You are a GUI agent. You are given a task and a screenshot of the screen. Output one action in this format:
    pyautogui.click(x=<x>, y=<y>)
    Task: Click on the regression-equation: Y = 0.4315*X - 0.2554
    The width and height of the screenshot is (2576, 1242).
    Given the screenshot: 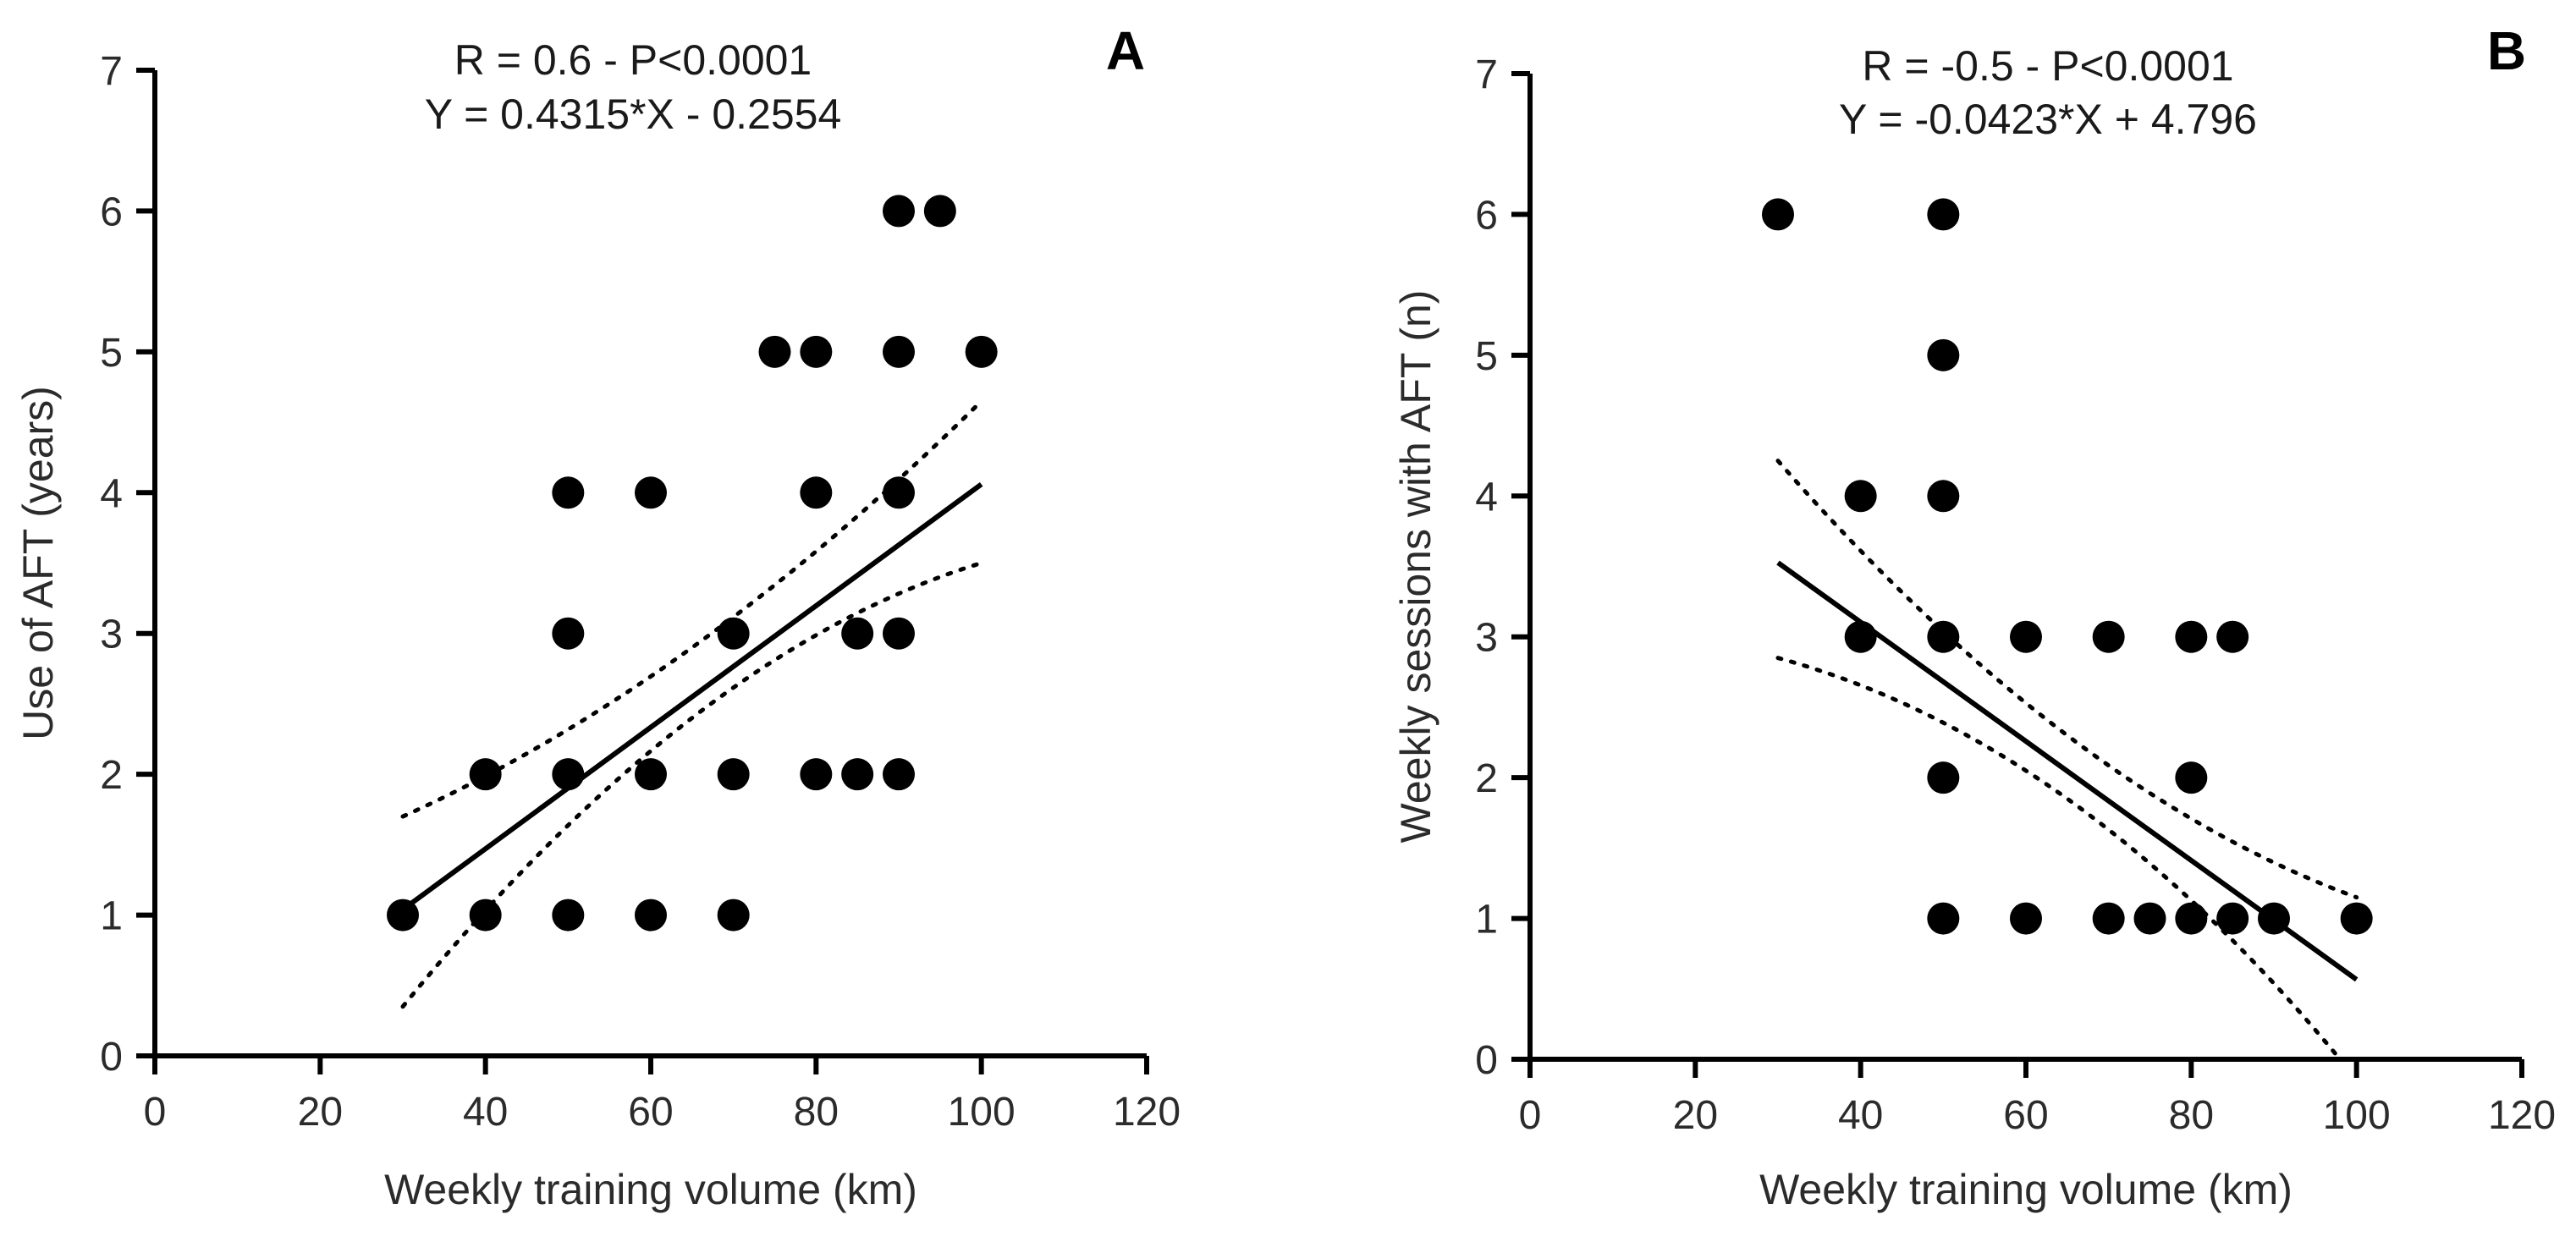 What is the action you would take?
    pyautogui.click(x=633, y=114)
    